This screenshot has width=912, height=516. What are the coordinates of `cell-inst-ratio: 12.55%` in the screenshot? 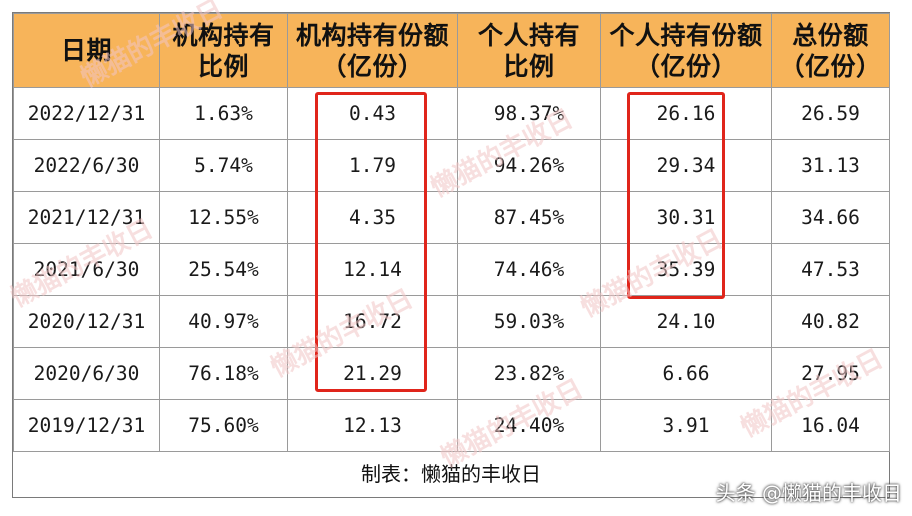 It's located at (223, 217).